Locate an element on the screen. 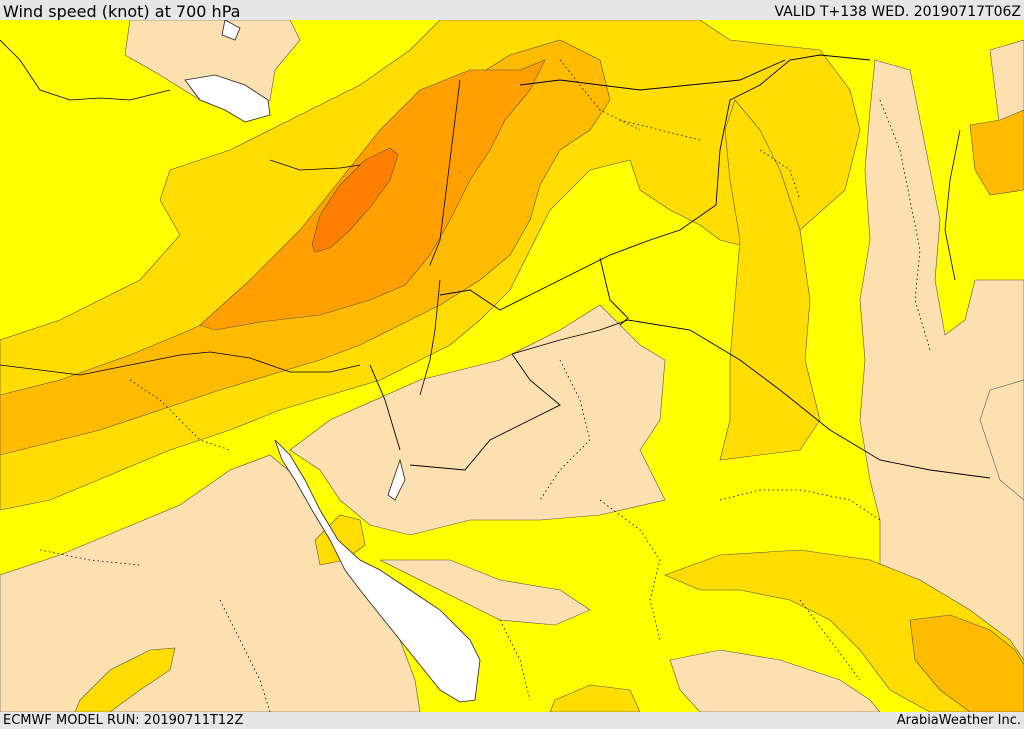 The height and width of the screenshot is (729, 1024). header-bar is located at coordinates (512, 10).